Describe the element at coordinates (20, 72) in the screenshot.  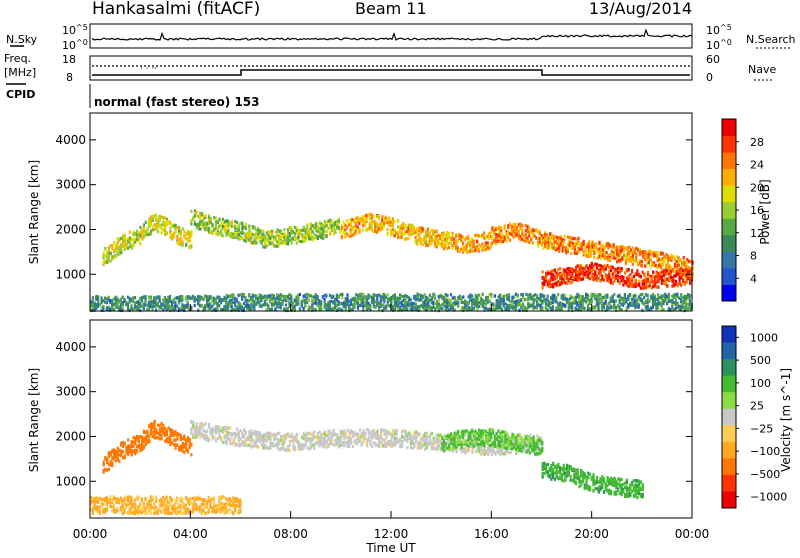
I see `freq-unit-label: [MHz]` at that location.